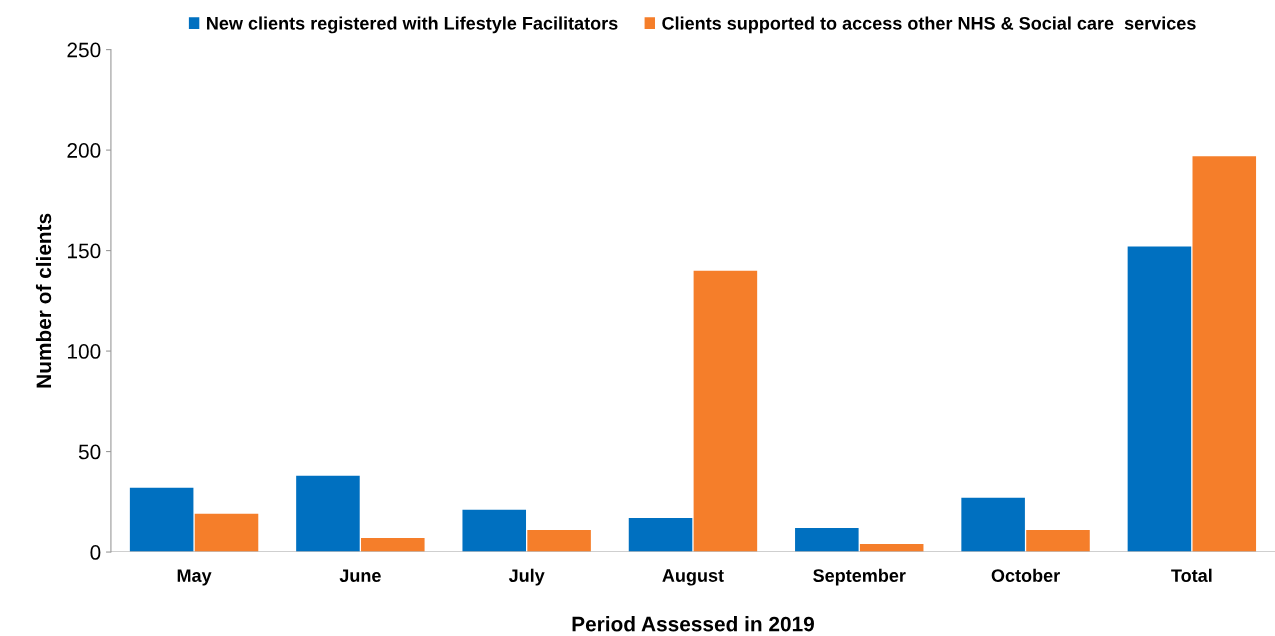 The width and height of the screenshot is (1275, 636). What do you see at coordinates (693, 577) in the screenshot?
I see `x-tick-label: August` at bounding box center [693, 577].